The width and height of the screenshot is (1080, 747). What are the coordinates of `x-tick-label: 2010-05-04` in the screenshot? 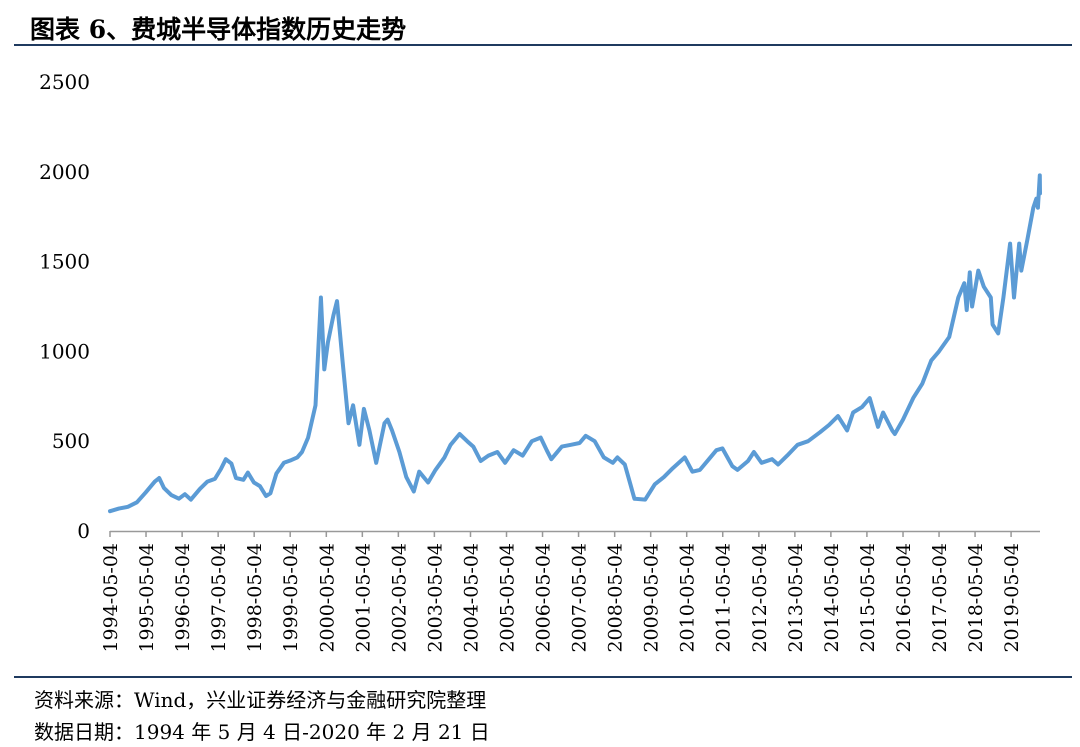 It's located at (688, 598).